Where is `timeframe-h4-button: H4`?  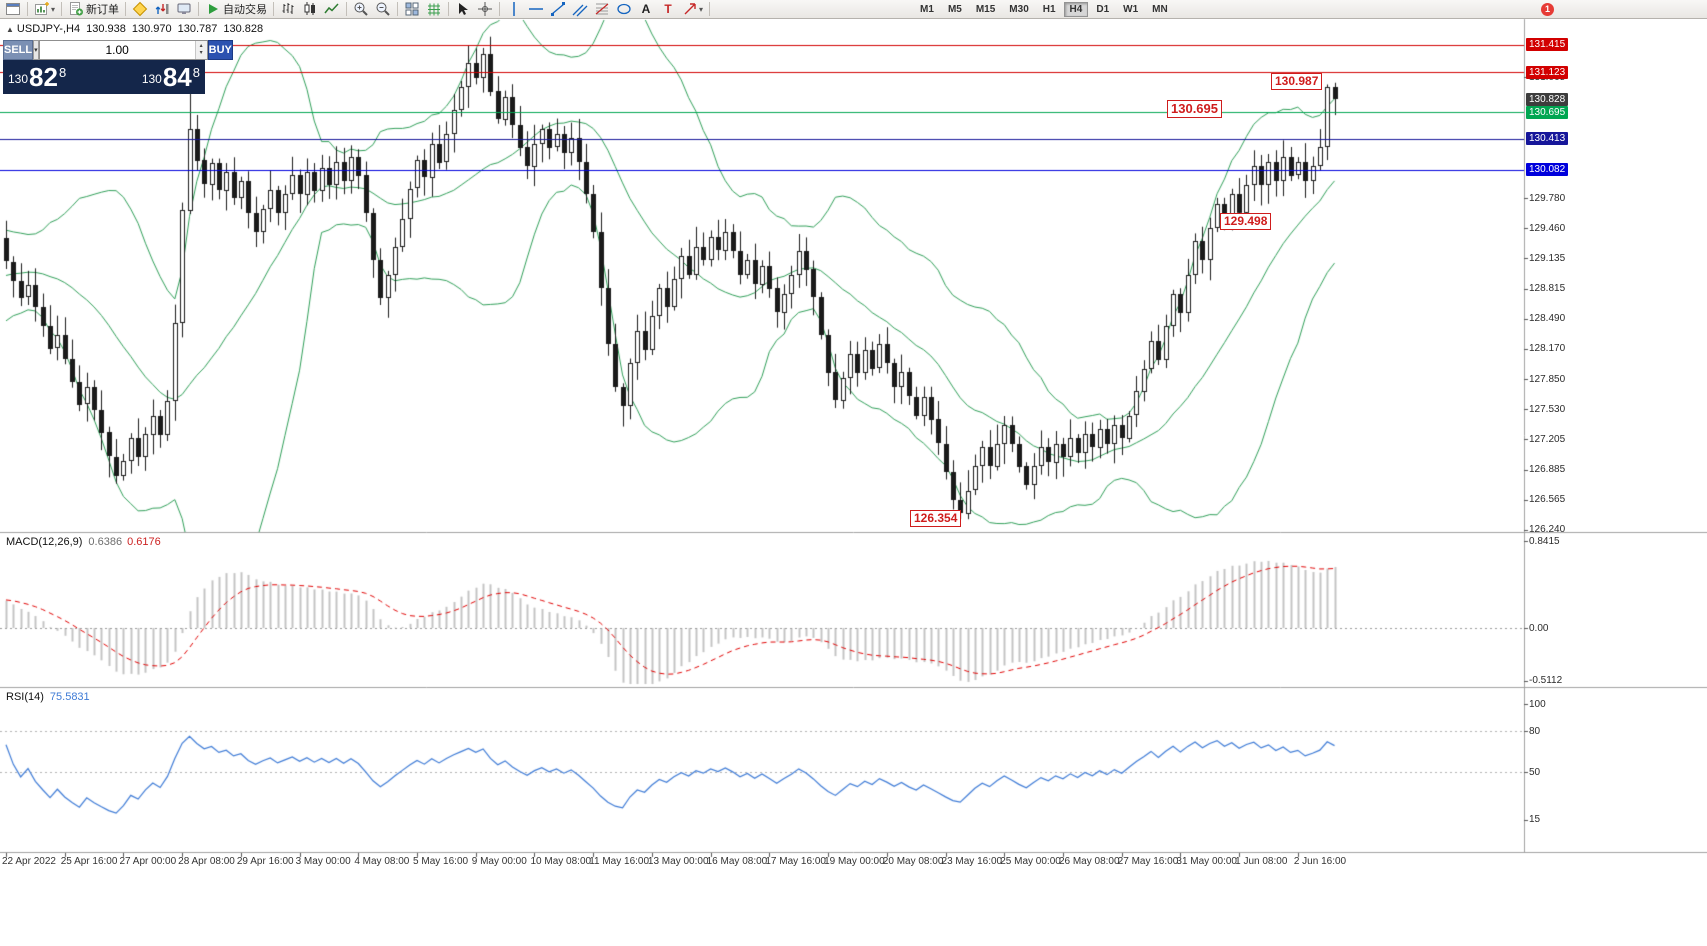
timeframe-h4-button: H4 is located at coordinates (1076, 9).